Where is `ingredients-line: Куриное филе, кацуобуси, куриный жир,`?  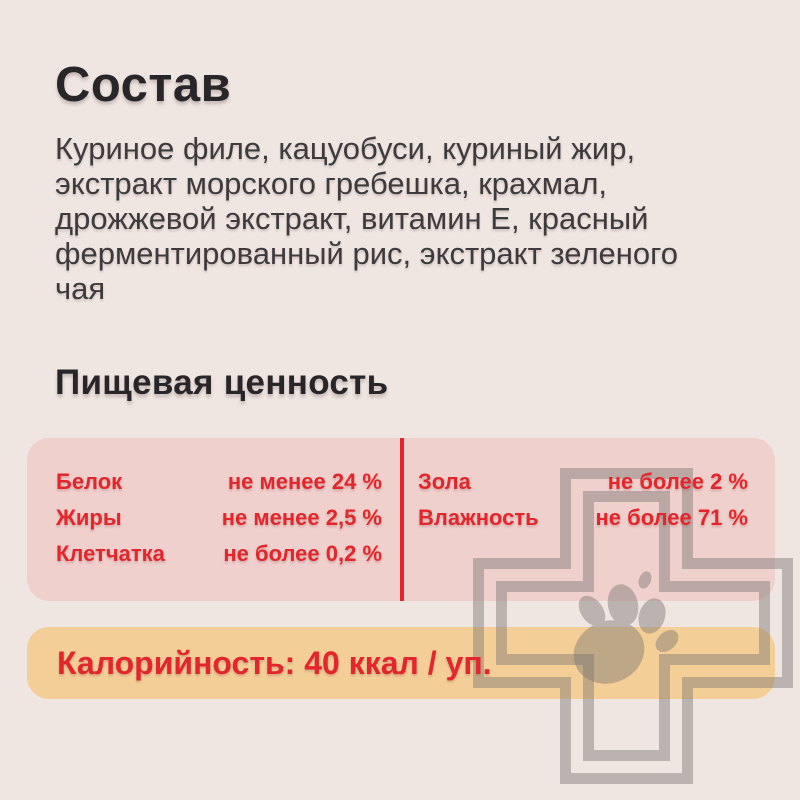 ingredients-line: Куриное филе, кацуобуси, куриный жир, is located at coordinates (345, 148).